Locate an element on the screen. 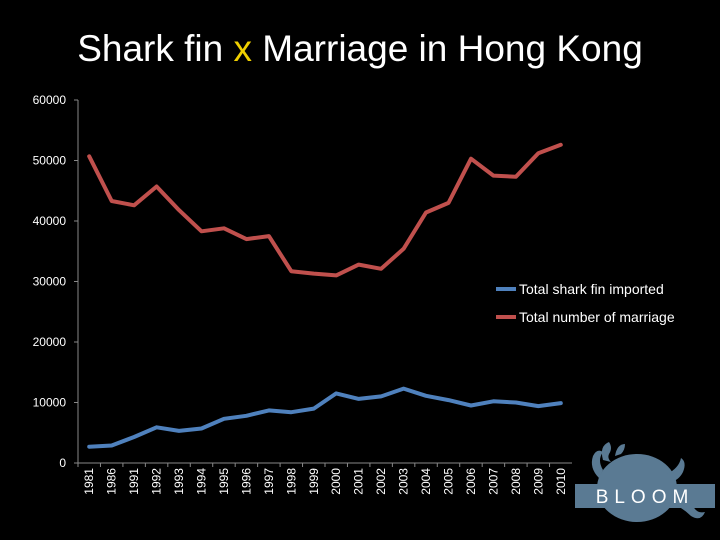 The width and height of the screenshot is (720, 540). y-tick-label: 10000 is located at coordinates (50, 403).